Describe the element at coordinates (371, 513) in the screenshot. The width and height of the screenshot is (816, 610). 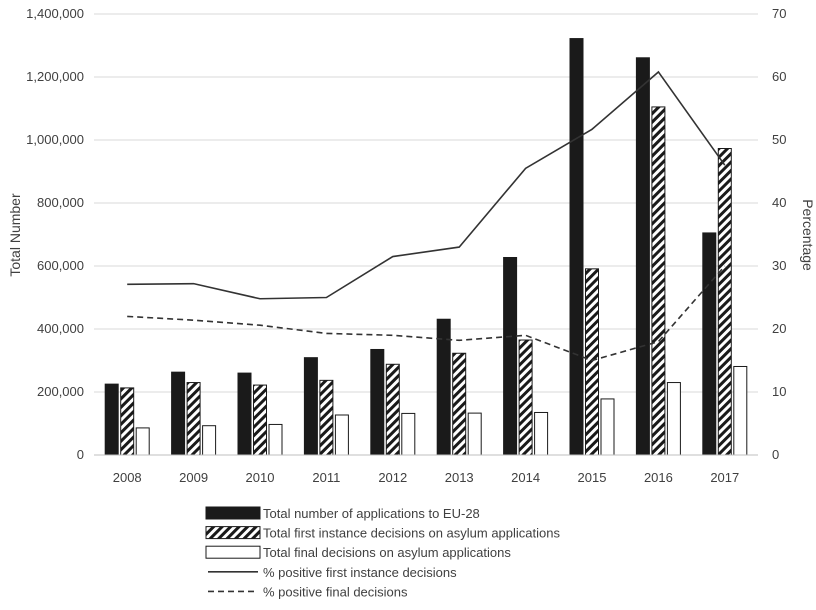
I see `legend-label: Total number of applications to EU-28` at that location.